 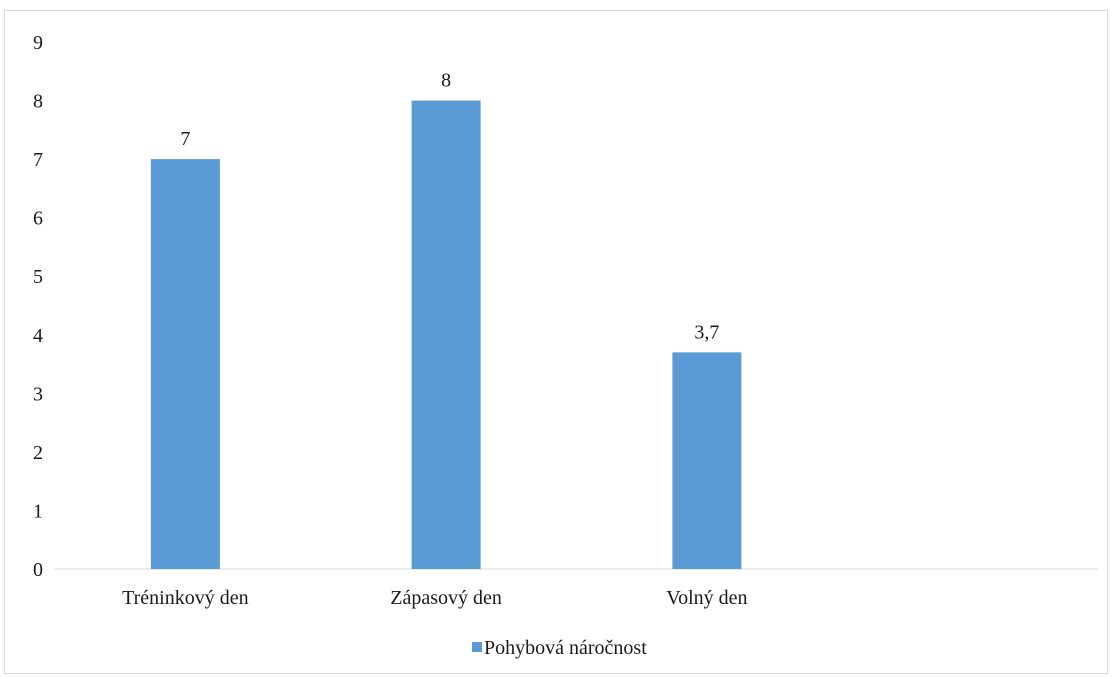 What do you see at coordinates (38, 160) in the screenshot?
I see `y-tick-label: 7` at bounding box center [38, 160].